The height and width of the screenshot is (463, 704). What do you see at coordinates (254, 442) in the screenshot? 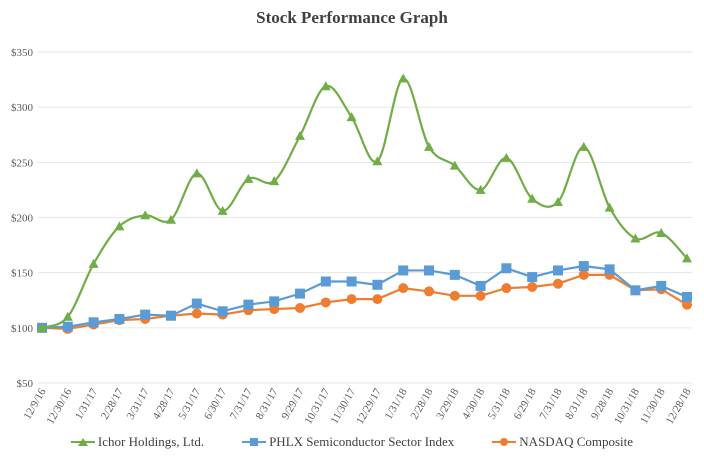
I see `legend-square-icon` at bounding box center [254, 442].